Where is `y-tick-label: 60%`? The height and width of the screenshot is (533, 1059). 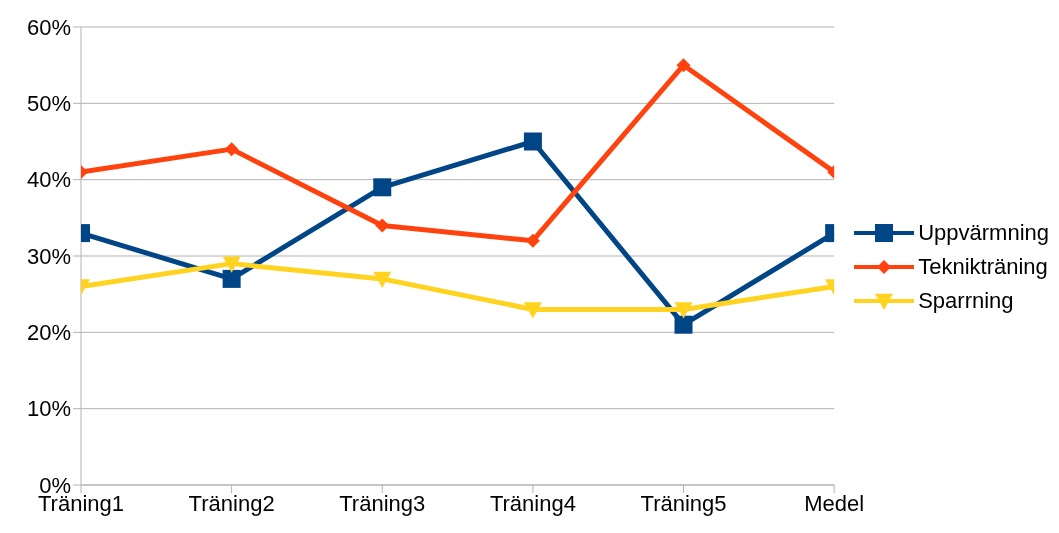 y-tick-label: 60% is located at coordinates (48, 27).